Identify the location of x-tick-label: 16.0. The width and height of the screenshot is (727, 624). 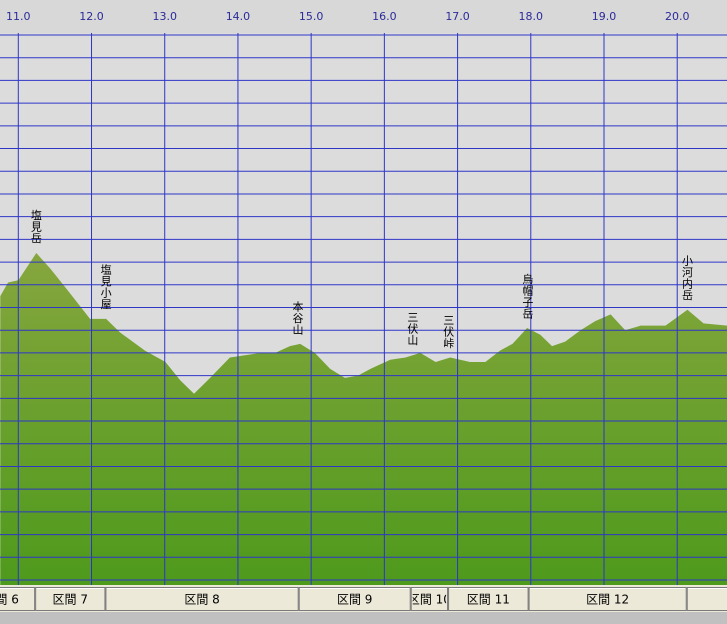
(384, 16).